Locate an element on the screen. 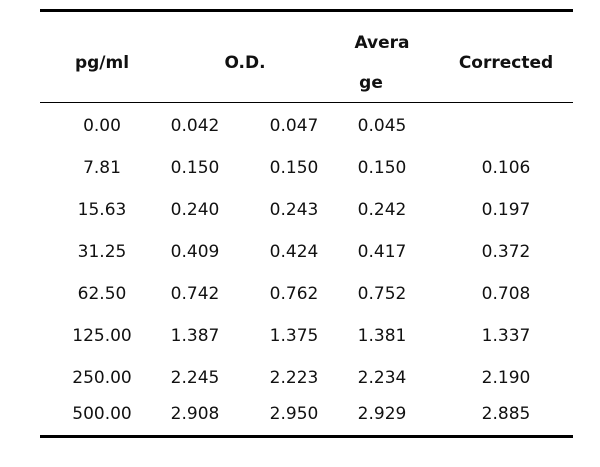 Image resolution: width=600 pixels, height=467 pixels. cell-od-1: 0.150 is located at coordinates (195, 168).